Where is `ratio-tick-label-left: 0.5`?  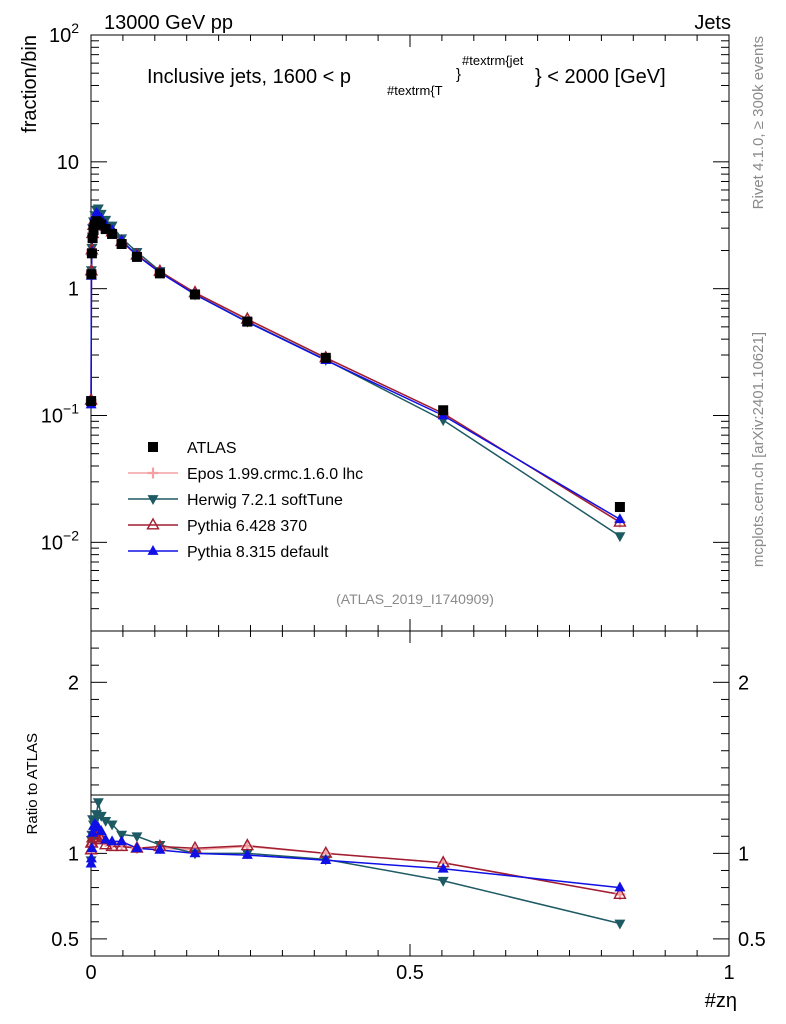 ratio-tick-label-left: 0.5 is located at coordinates (65, 940).